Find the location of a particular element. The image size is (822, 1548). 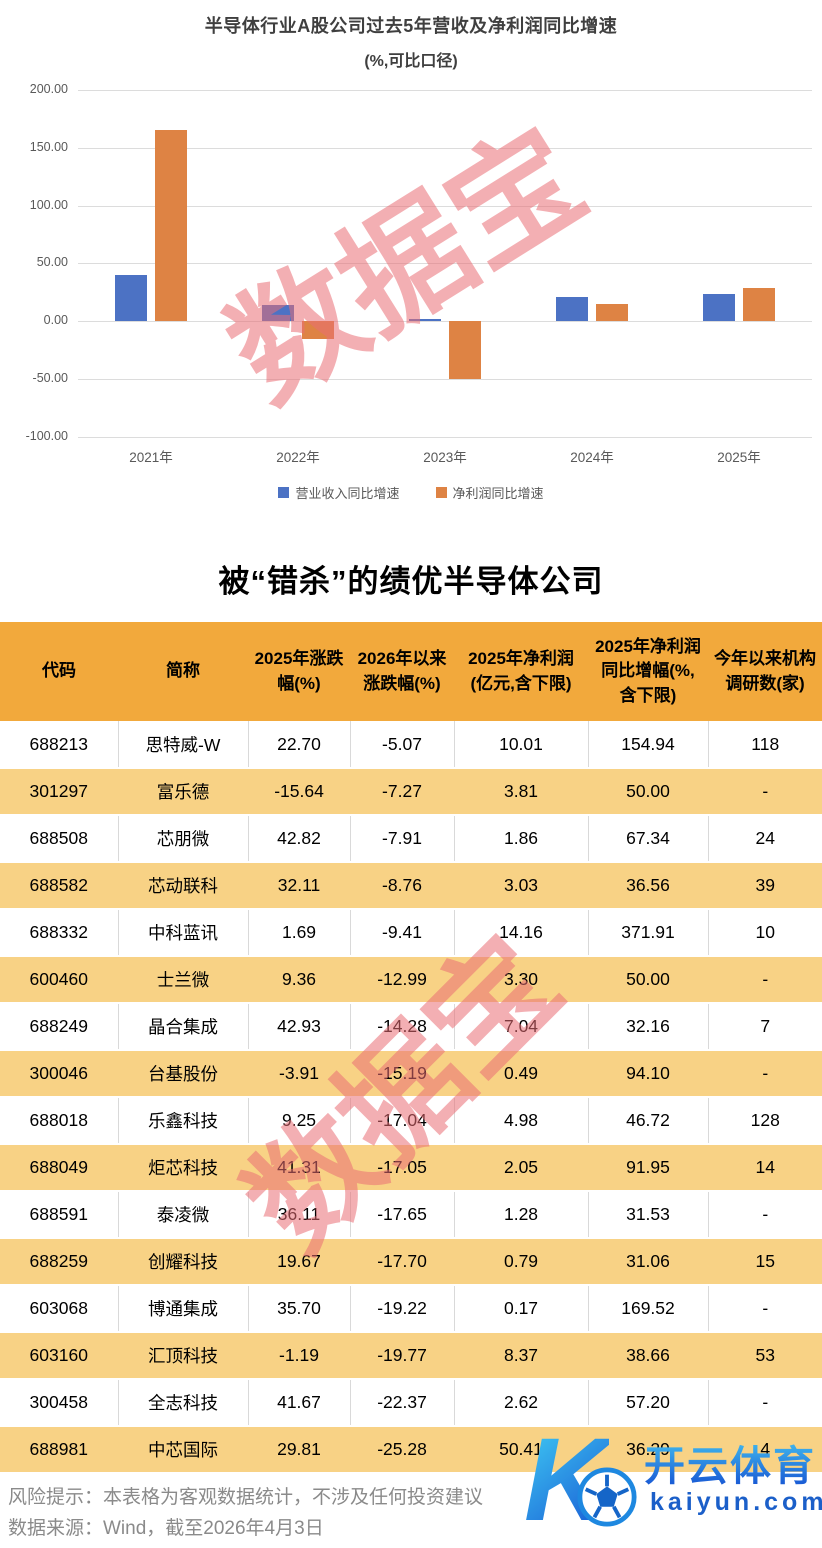

table-cell: 14.16 is located at coordinates (521, 933).